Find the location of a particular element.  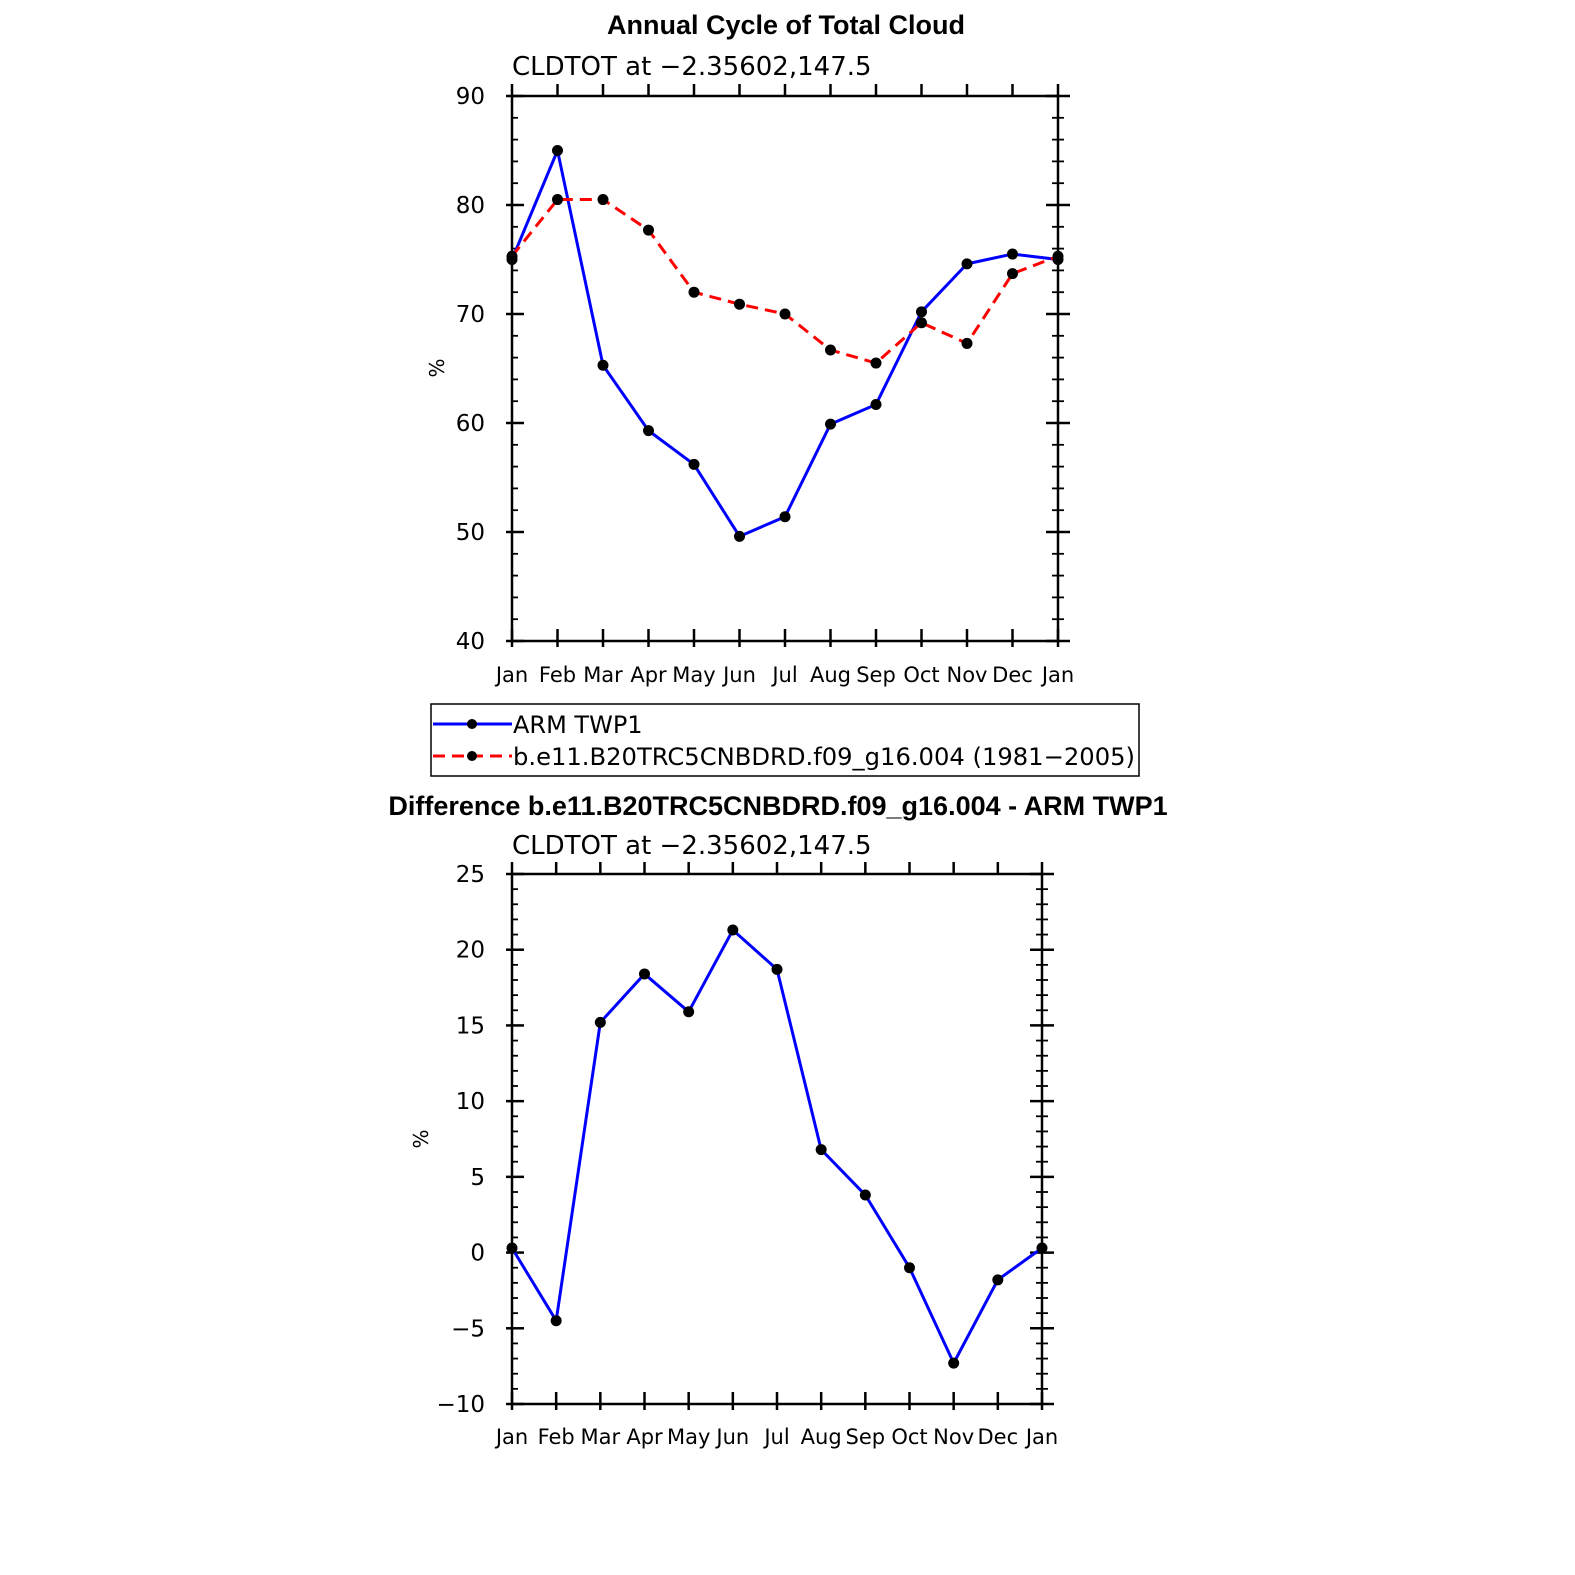

y-tick-labels: 40 50 60 70 80 90 is located at coordinates (470, 369).